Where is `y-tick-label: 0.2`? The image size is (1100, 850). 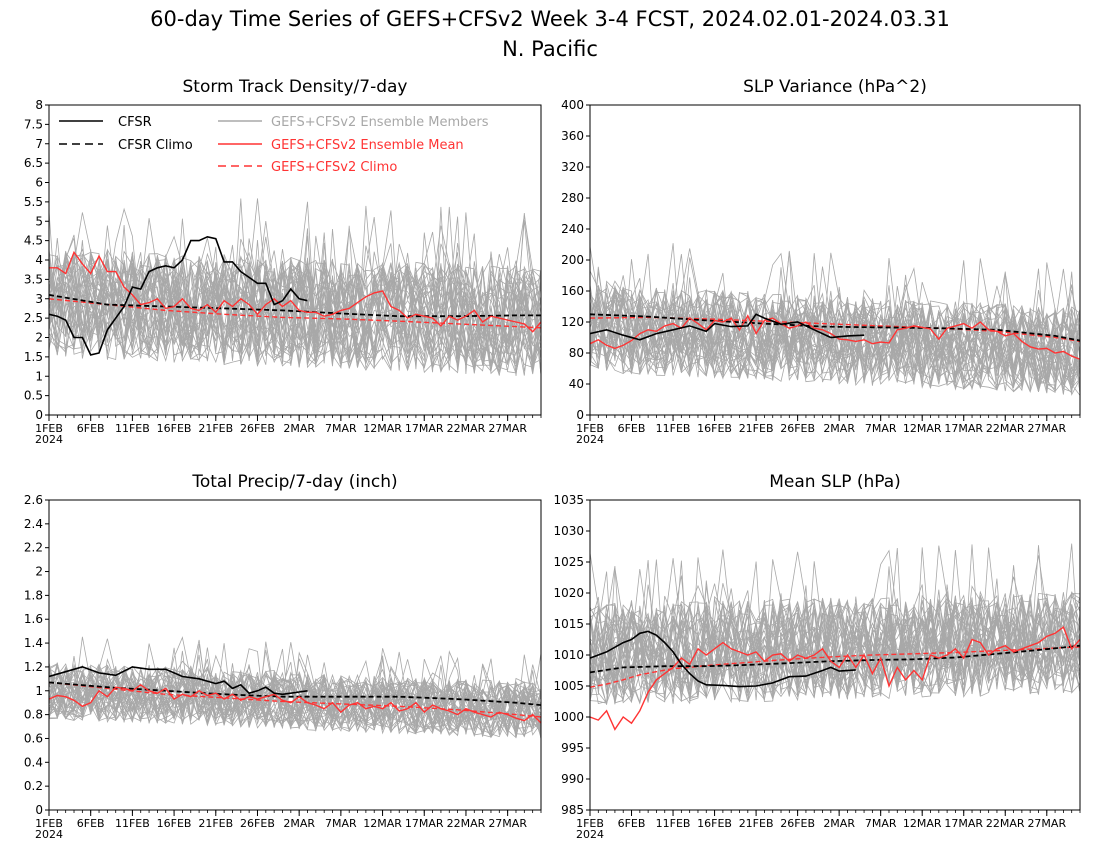 y-tick-label: 0.2 is located at coordinates (33, 786).